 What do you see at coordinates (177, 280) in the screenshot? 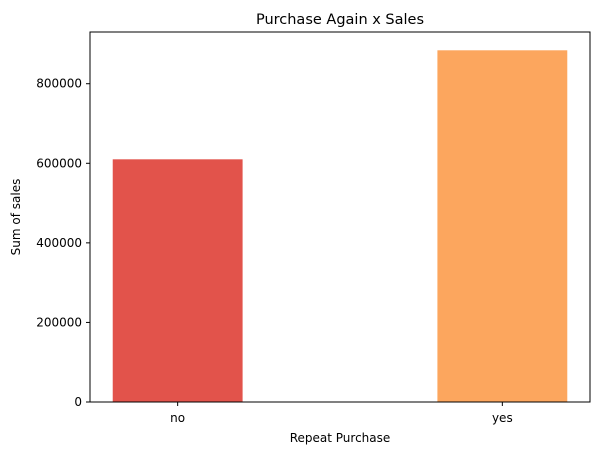
I see `bar-no` at bounding box center [177, 280].